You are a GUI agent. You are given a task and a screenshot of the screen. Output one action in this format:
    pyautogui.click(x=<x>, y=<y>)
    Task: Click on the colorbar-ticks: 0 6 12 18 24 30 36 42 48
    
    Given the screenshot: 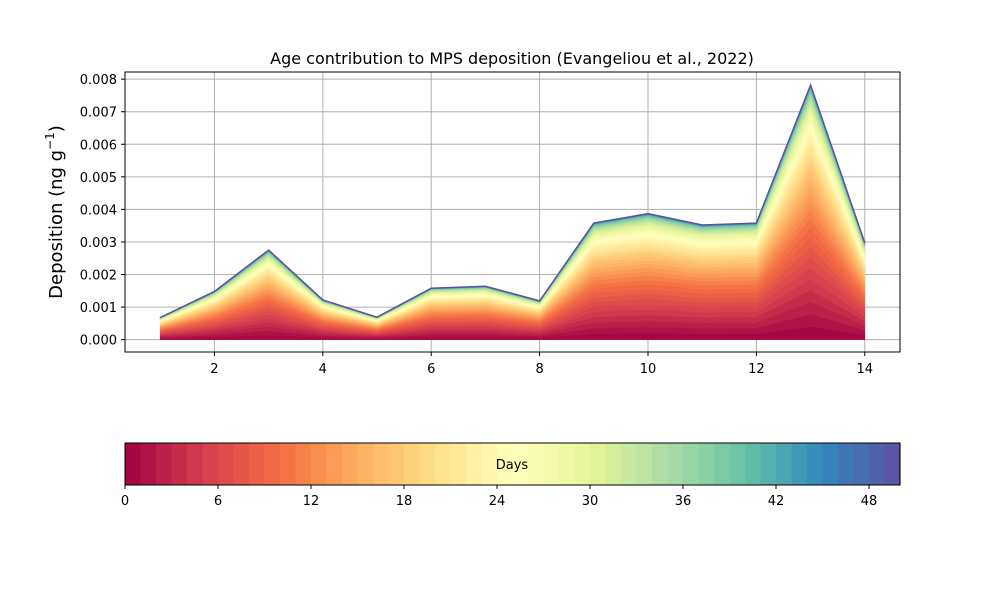 What is the action you would take?
    pyautogui.click(x=499, y=497)
    